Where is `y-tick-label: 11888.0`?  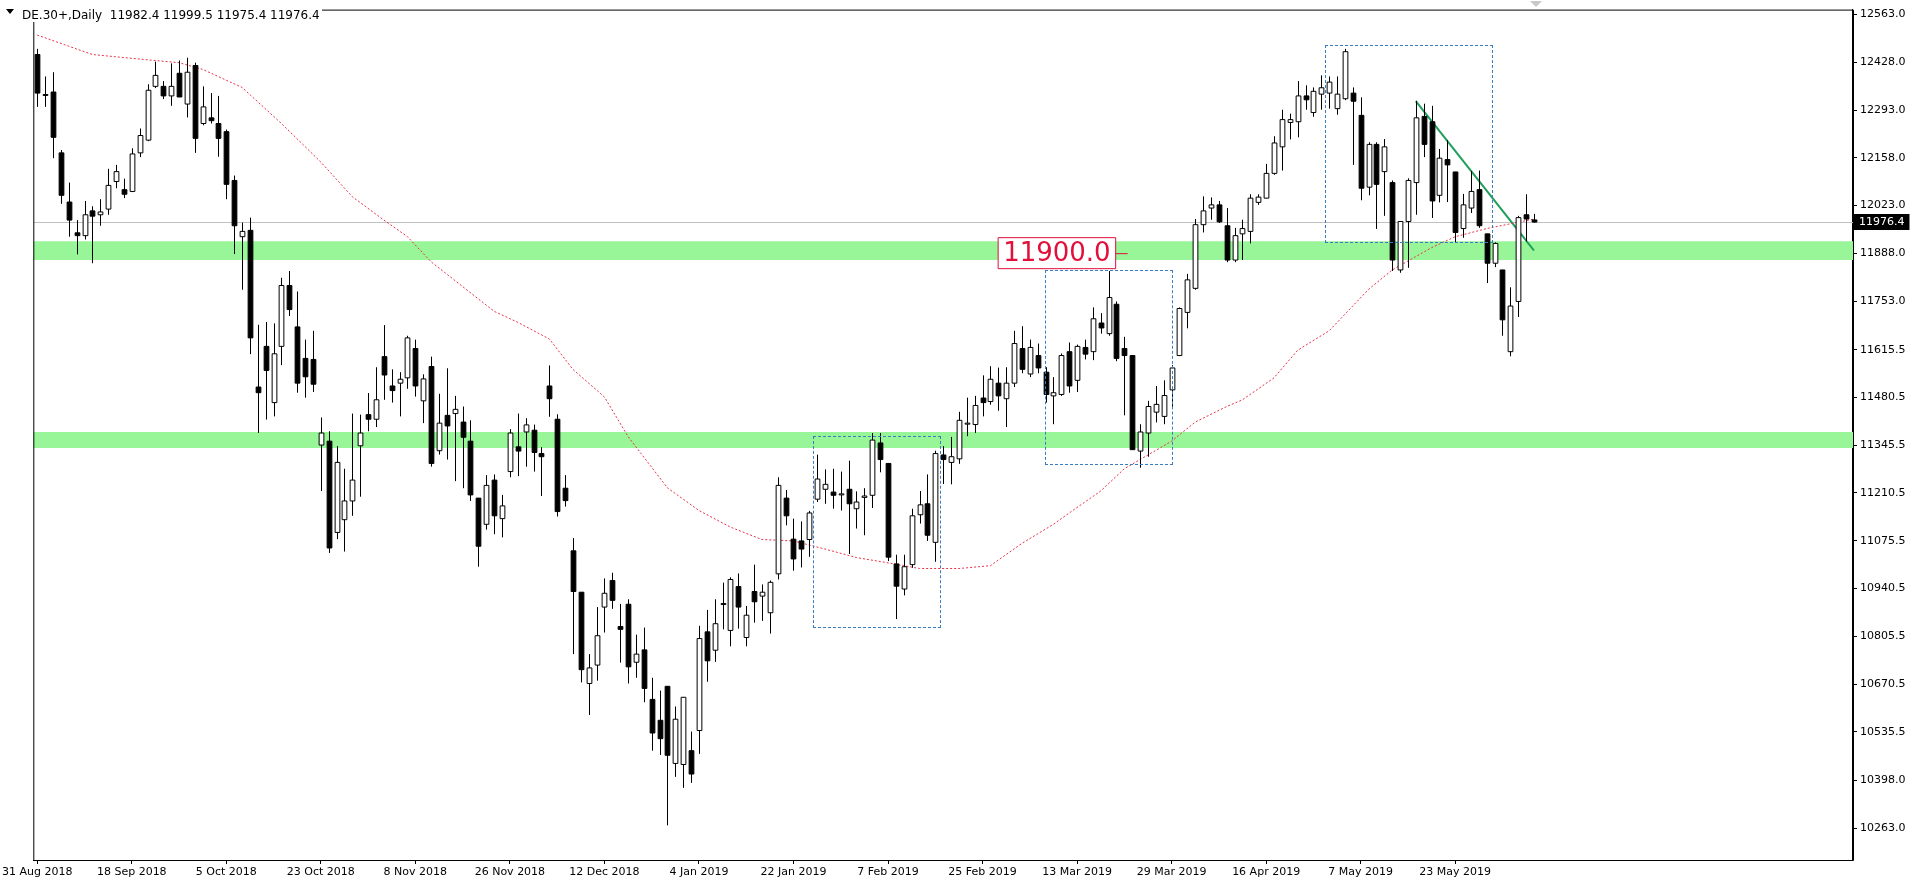 y-tick-label: 11888.0 is located at coordinates (1883, 253).